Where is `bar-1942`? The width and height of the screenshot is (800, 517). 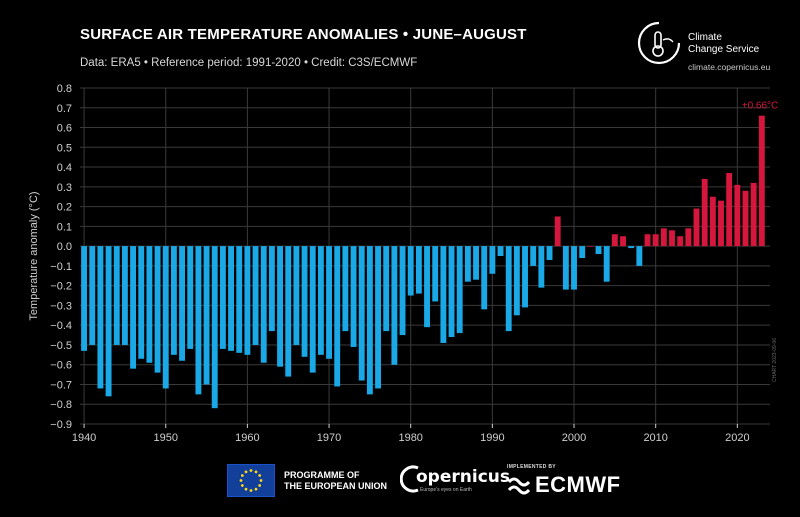 bar-1942 is located at coordinates (100, 317).